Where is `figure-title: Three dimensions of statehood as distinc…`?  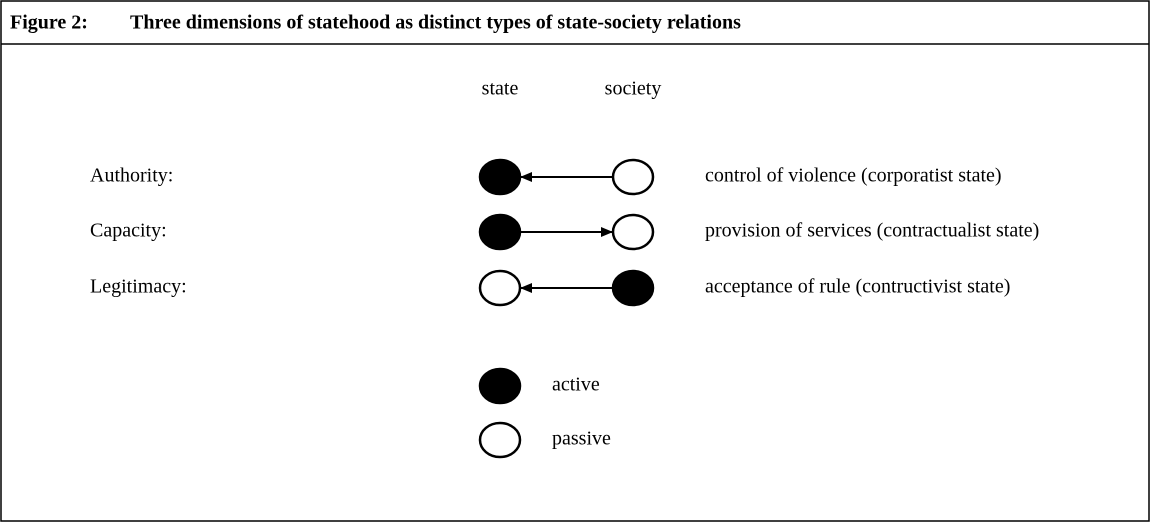
figure-title: Three dimensions of statehood as distinc… is located at coordinates (435, 23).